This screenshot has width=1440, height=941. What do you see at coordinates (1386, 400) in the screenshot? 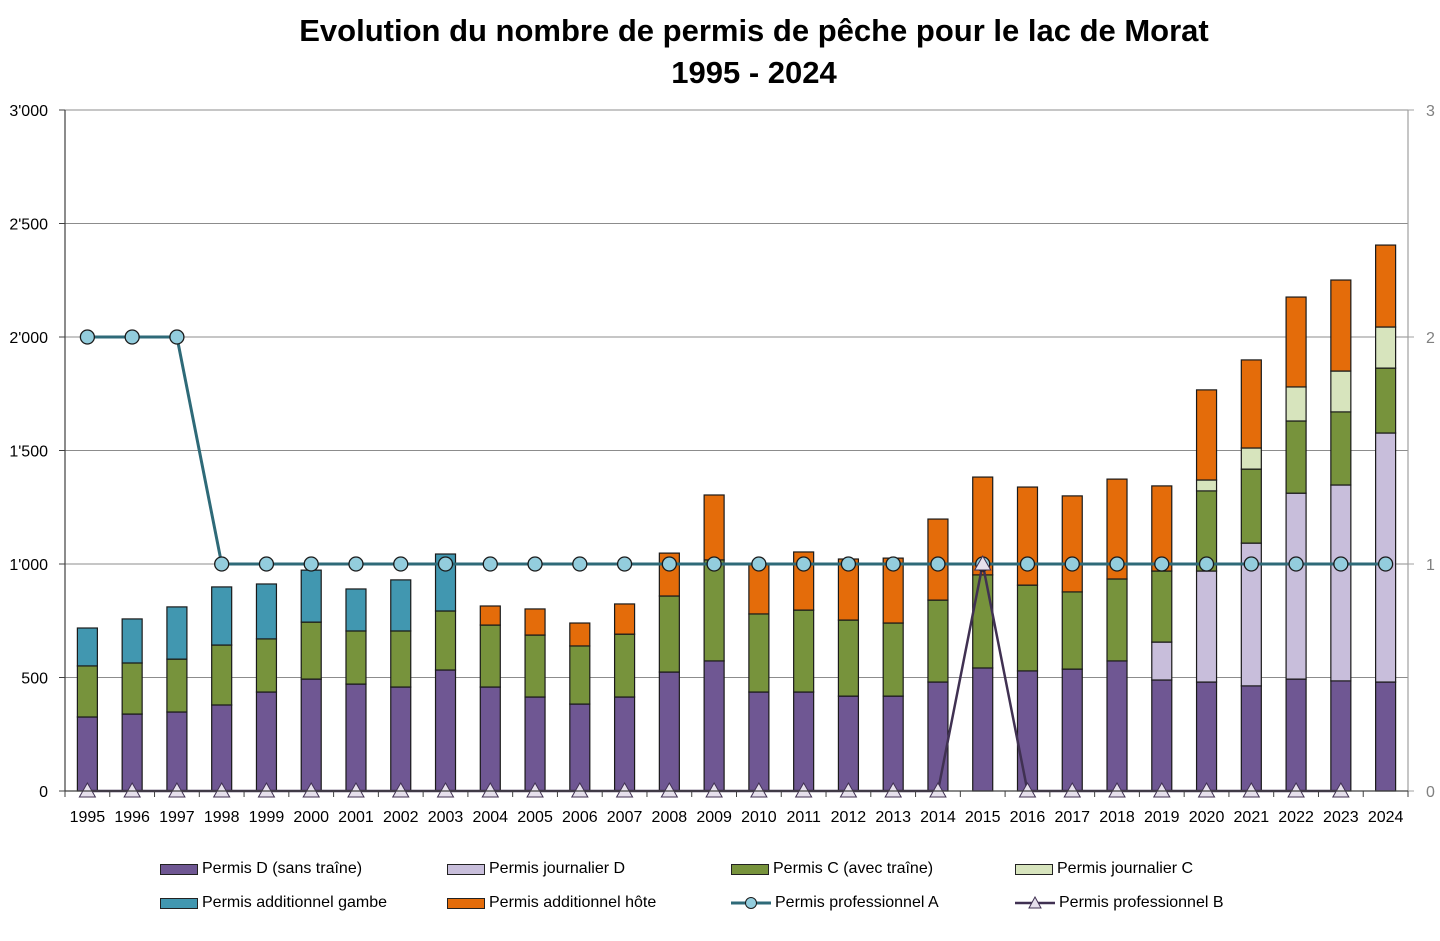
I see `bar-segment-permis-c-avec-tra-ne--2024` at bounding box center [1386, 400].